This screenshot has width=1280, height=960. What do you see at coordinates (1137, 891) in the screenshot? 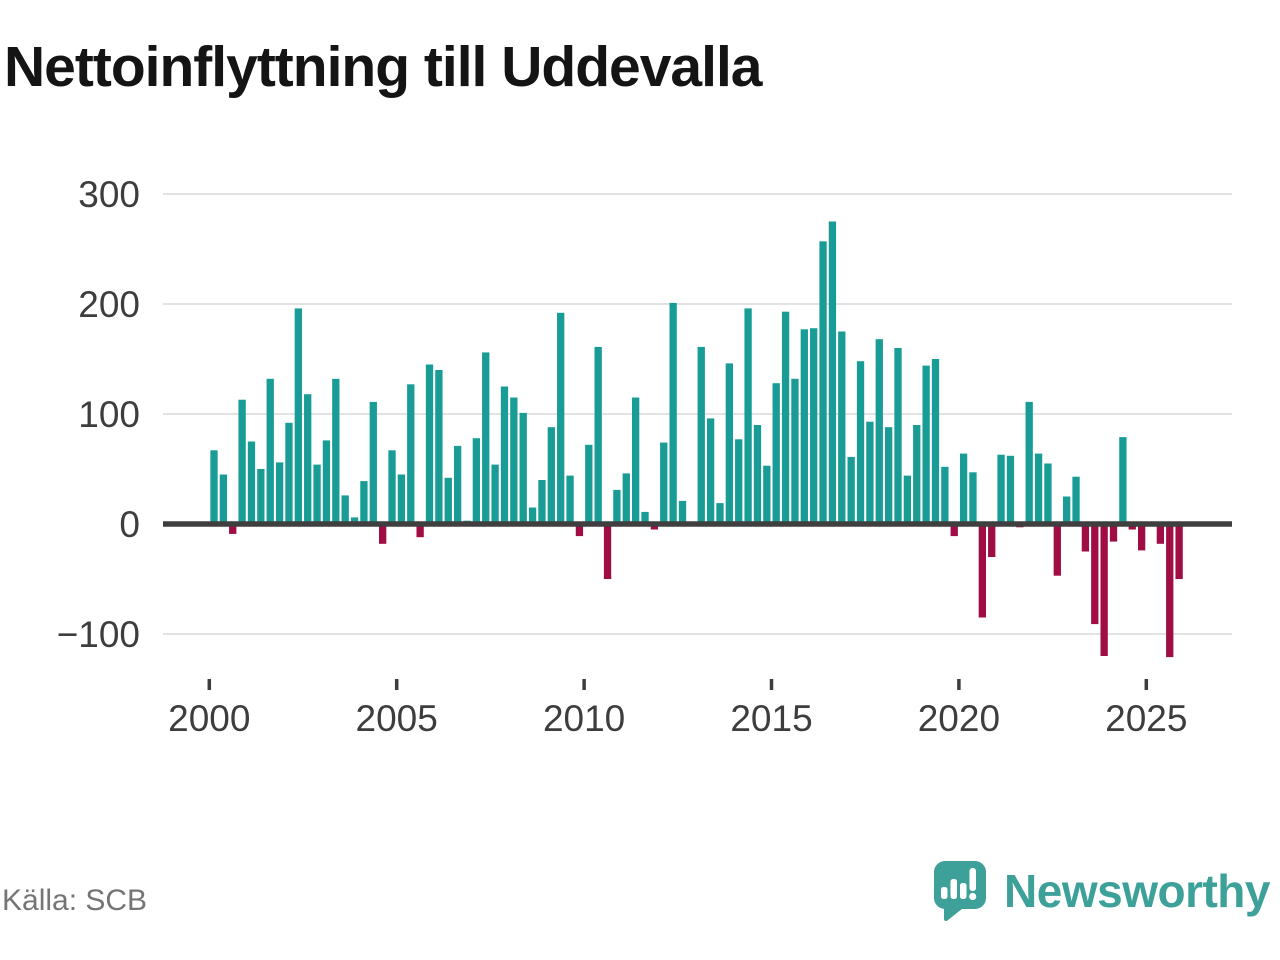
I see `brand-name: Newsworthy` at bounding box center [1137, 891].